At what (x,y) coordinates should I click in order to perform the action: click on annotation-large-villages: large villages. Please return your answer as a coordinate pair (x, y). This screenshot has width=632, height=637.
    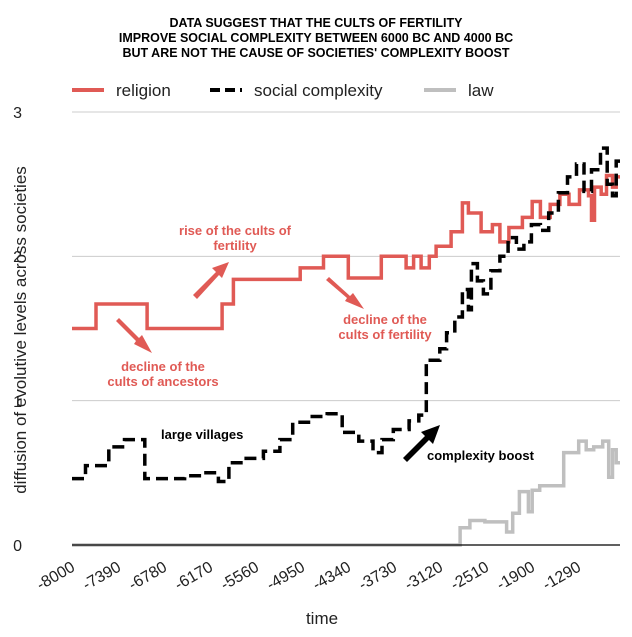
    Looking at the image, I should click on (202, 434).